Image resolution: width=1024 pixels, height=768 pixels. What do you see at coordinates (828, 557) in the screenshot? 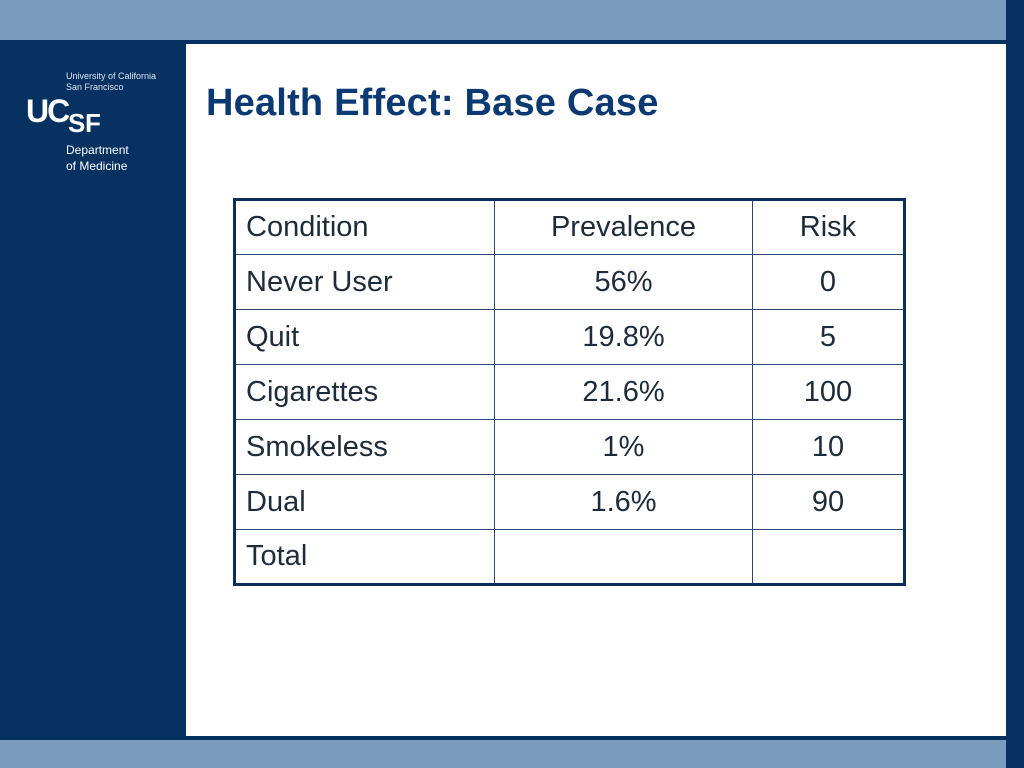
I see `cell-risk` at bounding box center [828, 557].